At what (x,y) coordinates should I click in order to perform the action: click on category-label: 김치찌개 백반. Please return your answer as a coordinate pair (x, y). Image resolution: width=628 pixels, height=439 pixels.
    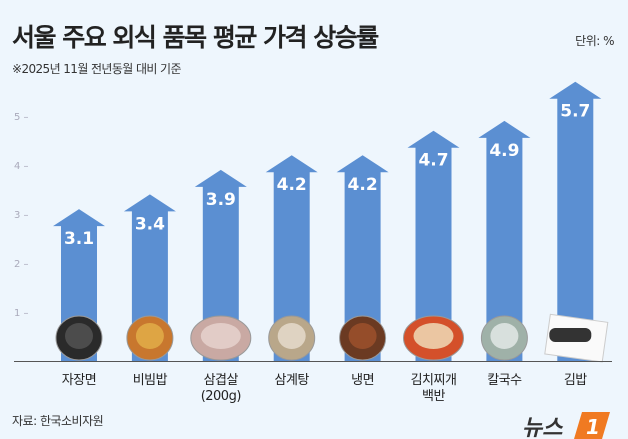
    Looking at the image, I should click on (434, 388).